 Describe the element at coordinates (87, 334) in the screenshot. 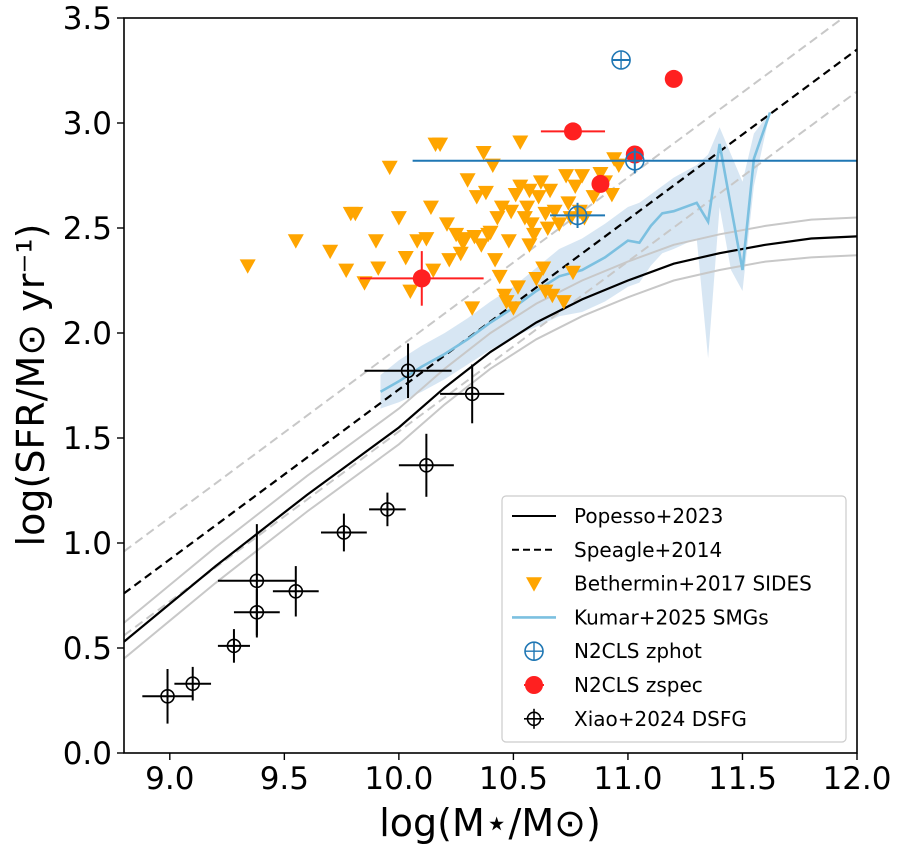

I see `y-tick-label: 2.0` at that location.